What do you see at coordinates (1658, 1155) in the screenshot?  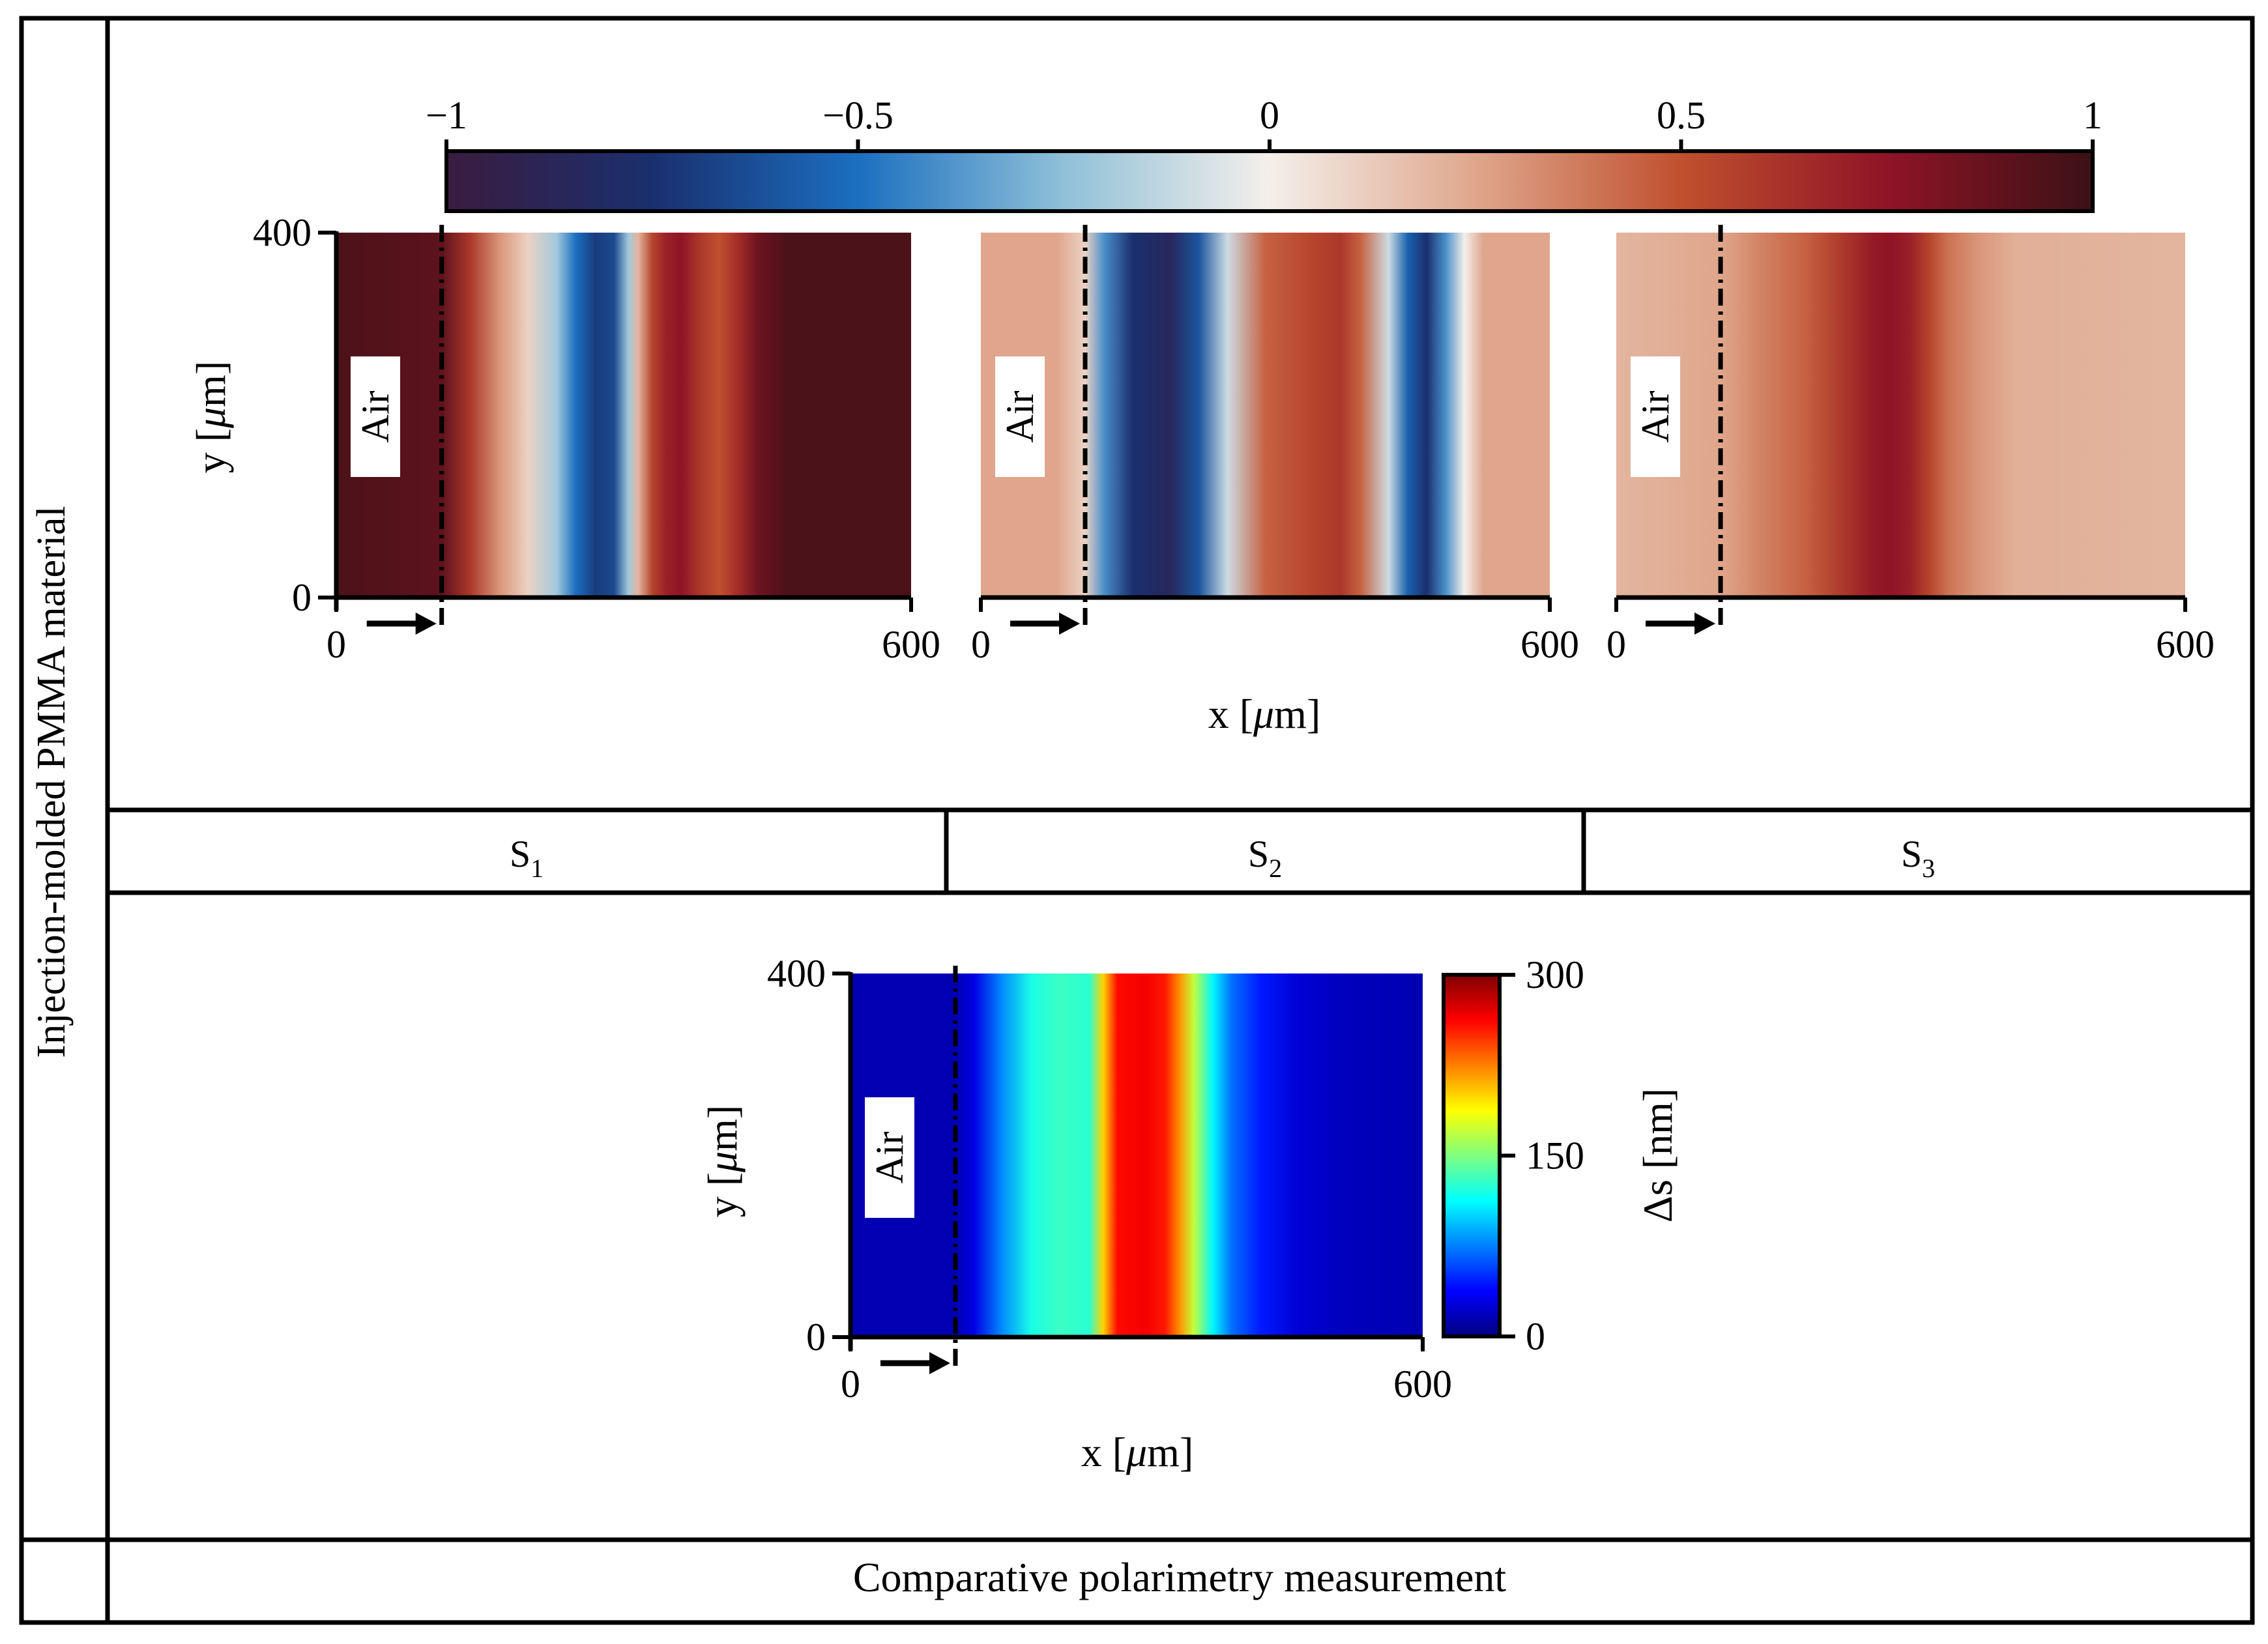 I see `retardation-colorbar-label: Δs [nm]` at bounding box center [1658, 1155].